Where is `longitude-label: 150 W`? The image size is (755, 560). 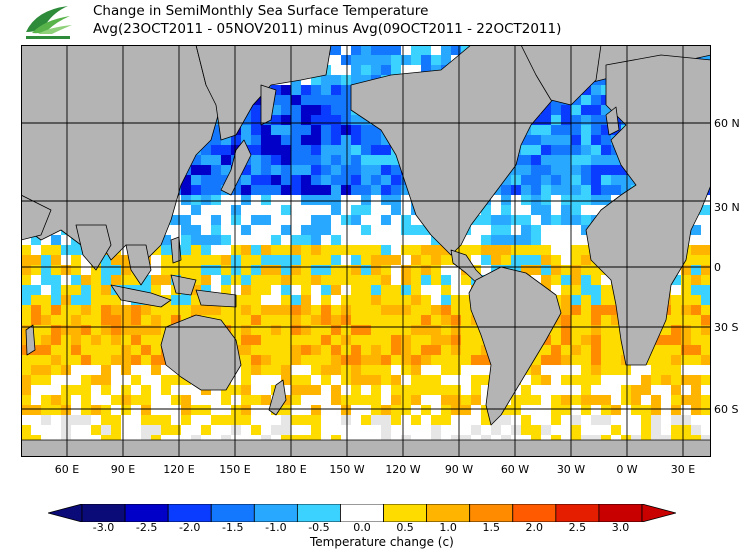 longitude-label: 150 W is located at coordinates (347, 469).